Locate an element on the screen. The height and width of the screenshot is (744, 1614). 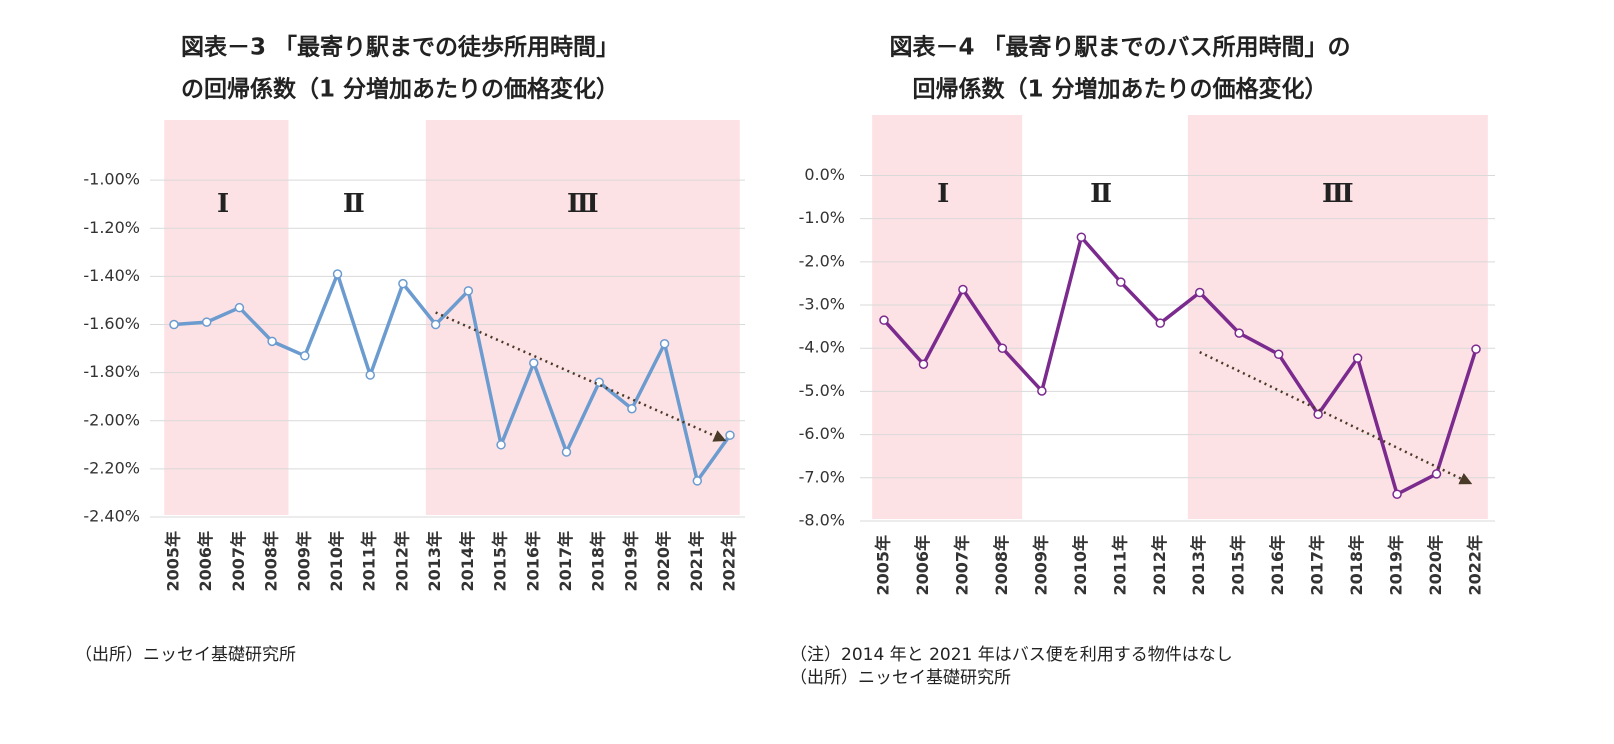
x-tick-label: 2021年 is located at coordinates (696, 561).